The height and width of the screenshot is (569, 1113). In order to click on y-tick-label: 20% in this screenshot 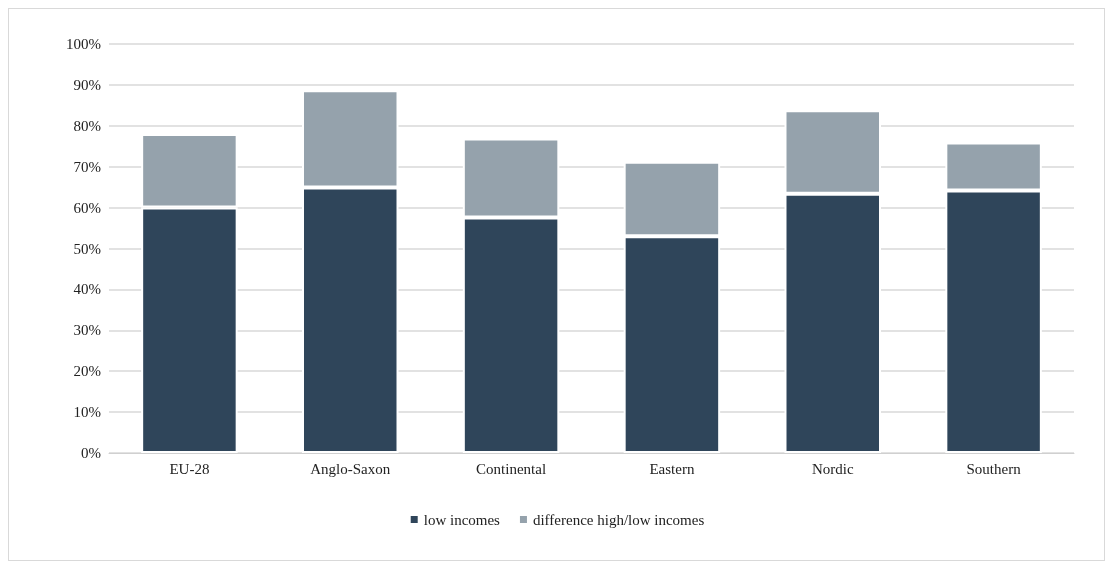, I will do `click(87, 371)`.